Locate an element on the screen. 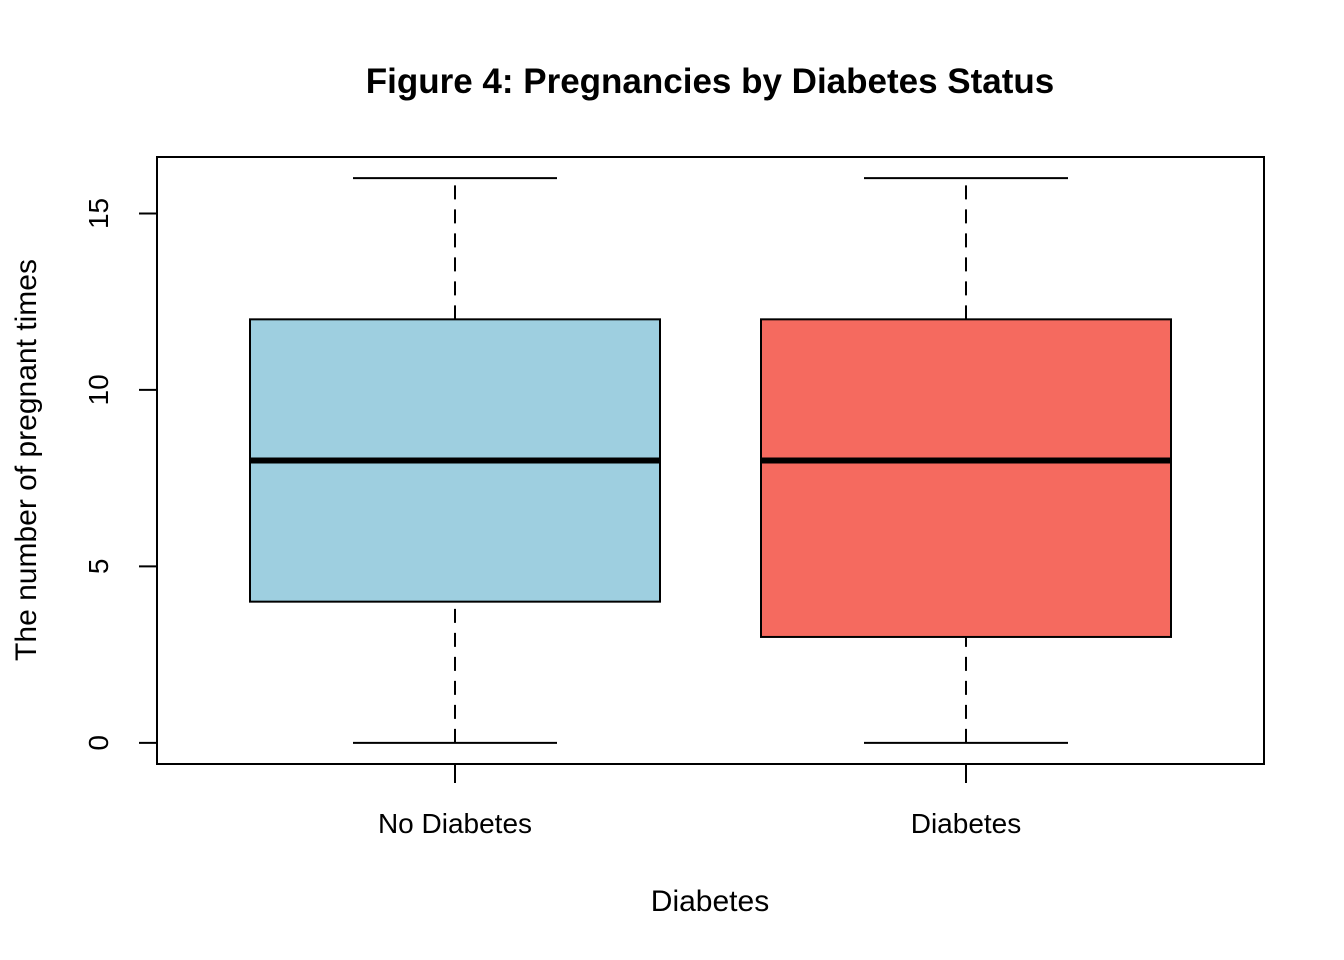 The width and height of the screenshot is (1344, 960). x-axis: No Diabetes Diabetes is located at coordinates (699, 801).